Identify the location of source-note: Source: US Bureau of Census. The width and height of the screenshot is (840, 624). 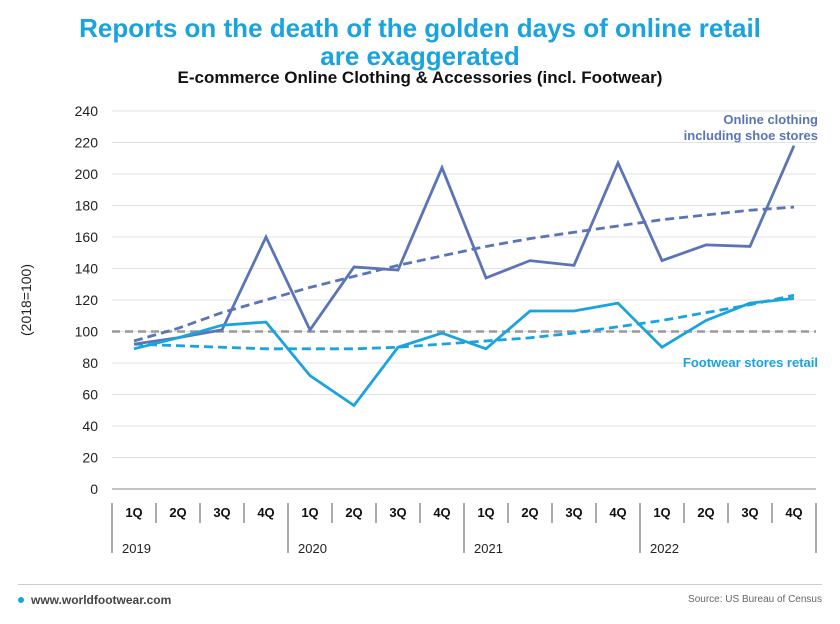
(755, 599).